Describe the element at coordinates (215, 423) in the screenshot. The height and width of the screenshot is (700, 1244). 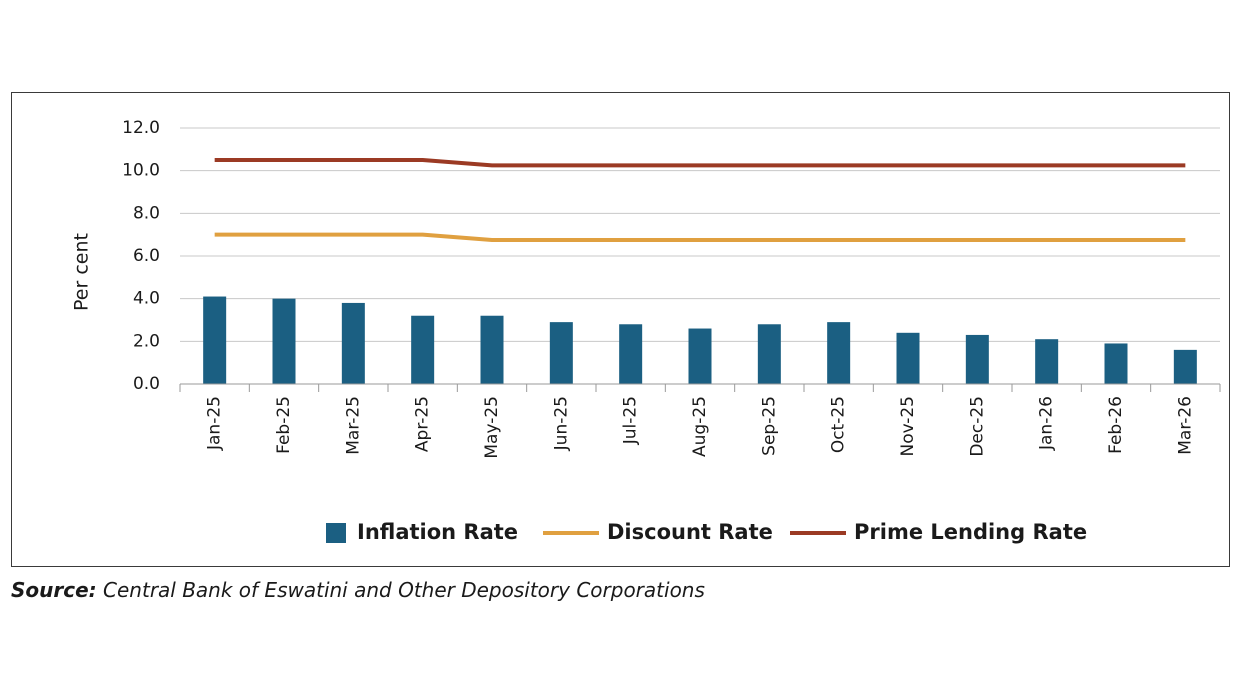
I see `x-tick-label: Jan-25` at that location.